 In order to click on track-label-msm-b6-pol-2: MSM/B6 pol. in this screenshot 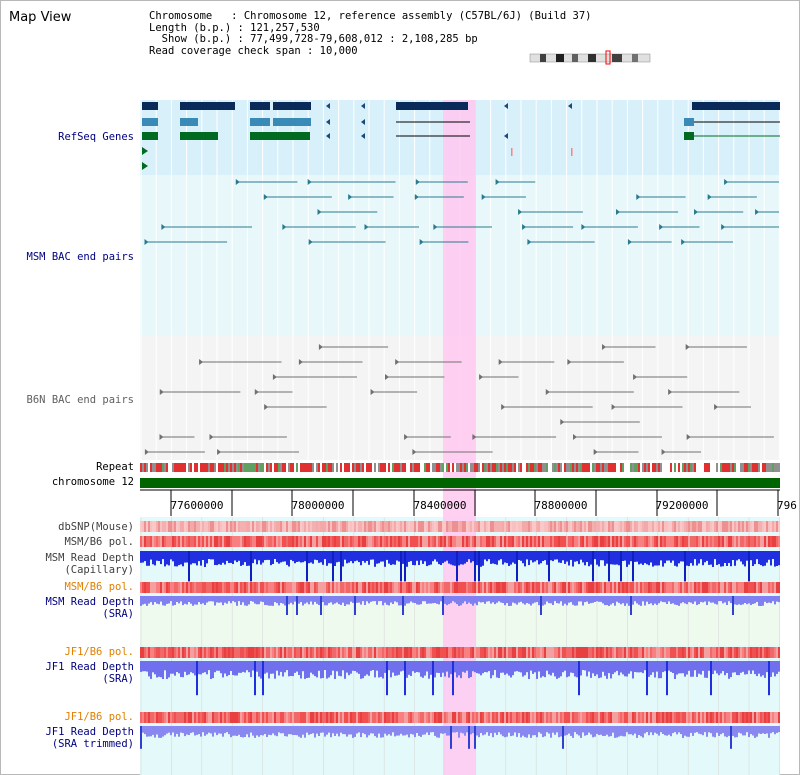, I will do `click(99, 587)`.